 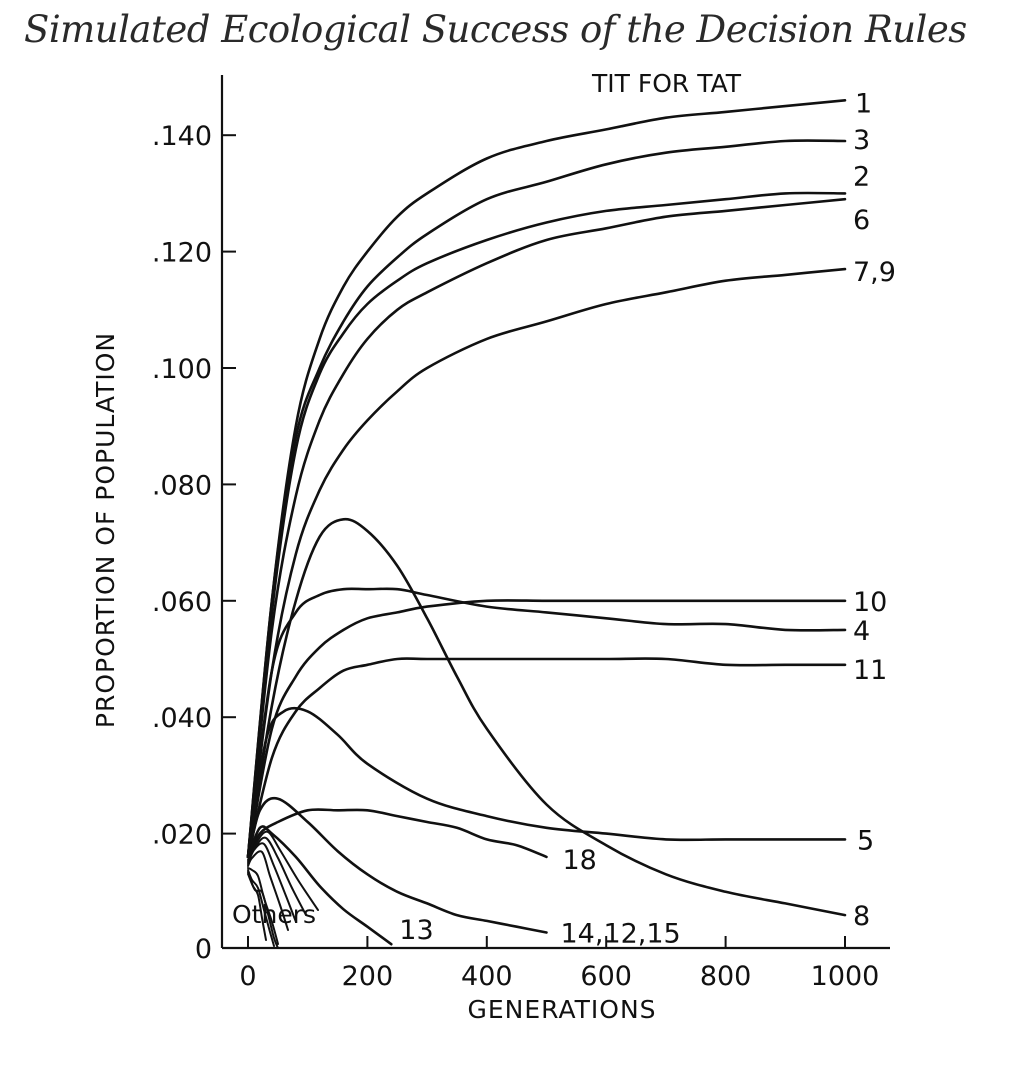 What do you see at coordinates (861, 176) in the screenshot?
I see `series-label-2: 2` at bounding box center [861, 176].